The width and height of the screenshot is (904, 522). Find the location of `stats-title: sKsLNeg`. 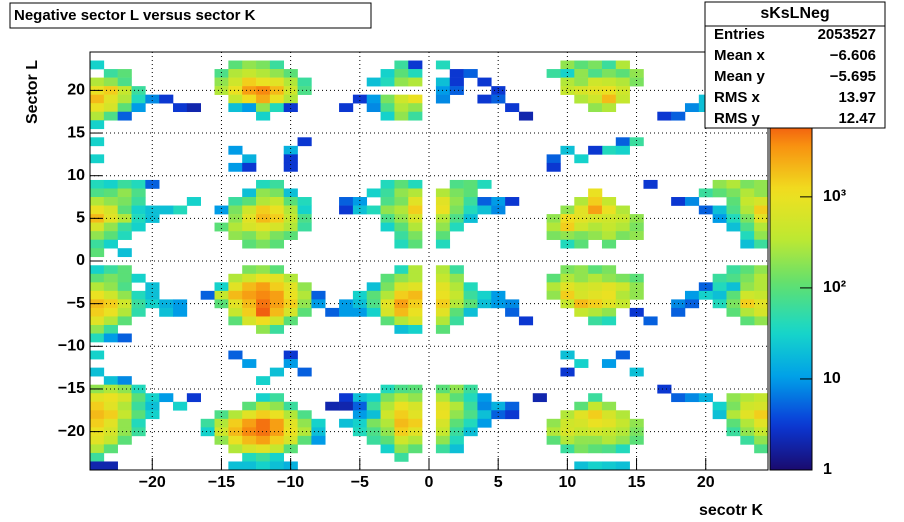

stats-title: sKsLNeg is located at coordinates (794, 13).